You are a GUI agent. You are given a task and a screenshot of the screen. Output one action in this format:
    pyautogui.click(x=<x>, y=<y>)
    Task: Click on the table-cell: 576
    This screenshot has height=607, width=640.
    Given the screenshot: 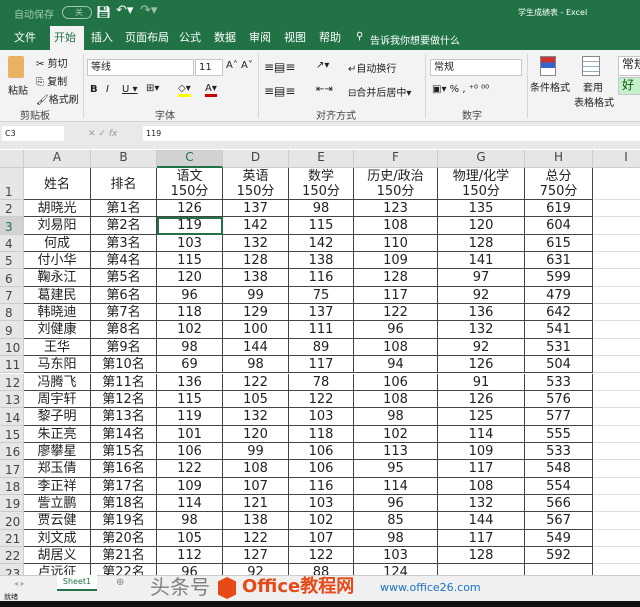 What is the action you would take?
    pyautogui.click(x=559, y=399)
    